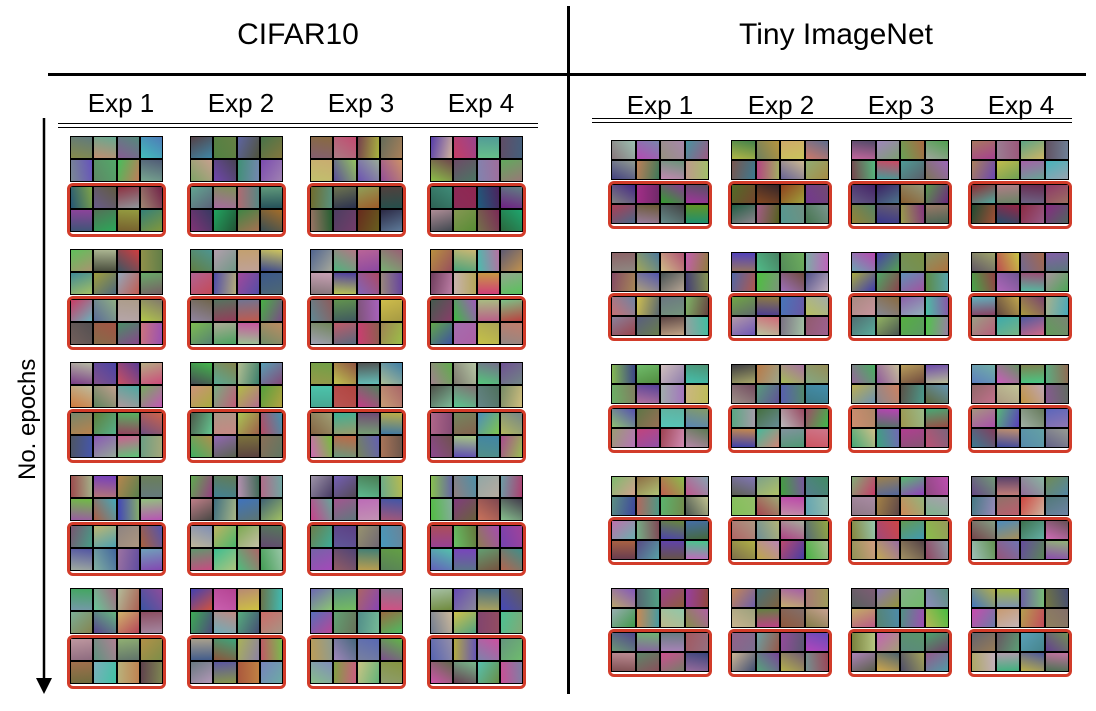 The height and width of the screenshot is (711, 1096). Describe the element at coordinates (361, 103) in the screenshot. I see `cifar10-exp3-label: Exp 3` at that location.